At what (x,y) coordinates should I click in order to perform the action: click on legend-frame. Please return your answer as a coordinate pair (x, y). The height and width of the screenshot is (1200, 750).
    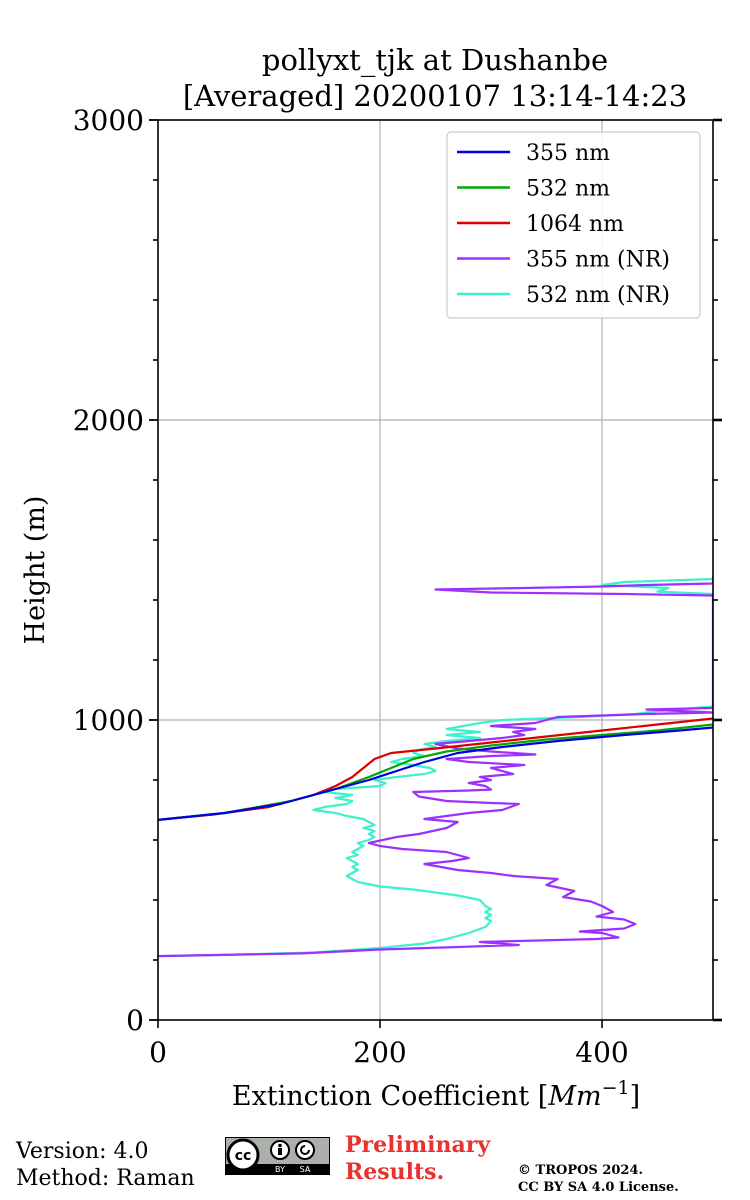
    Looking at the image, I should click on (573, 225).